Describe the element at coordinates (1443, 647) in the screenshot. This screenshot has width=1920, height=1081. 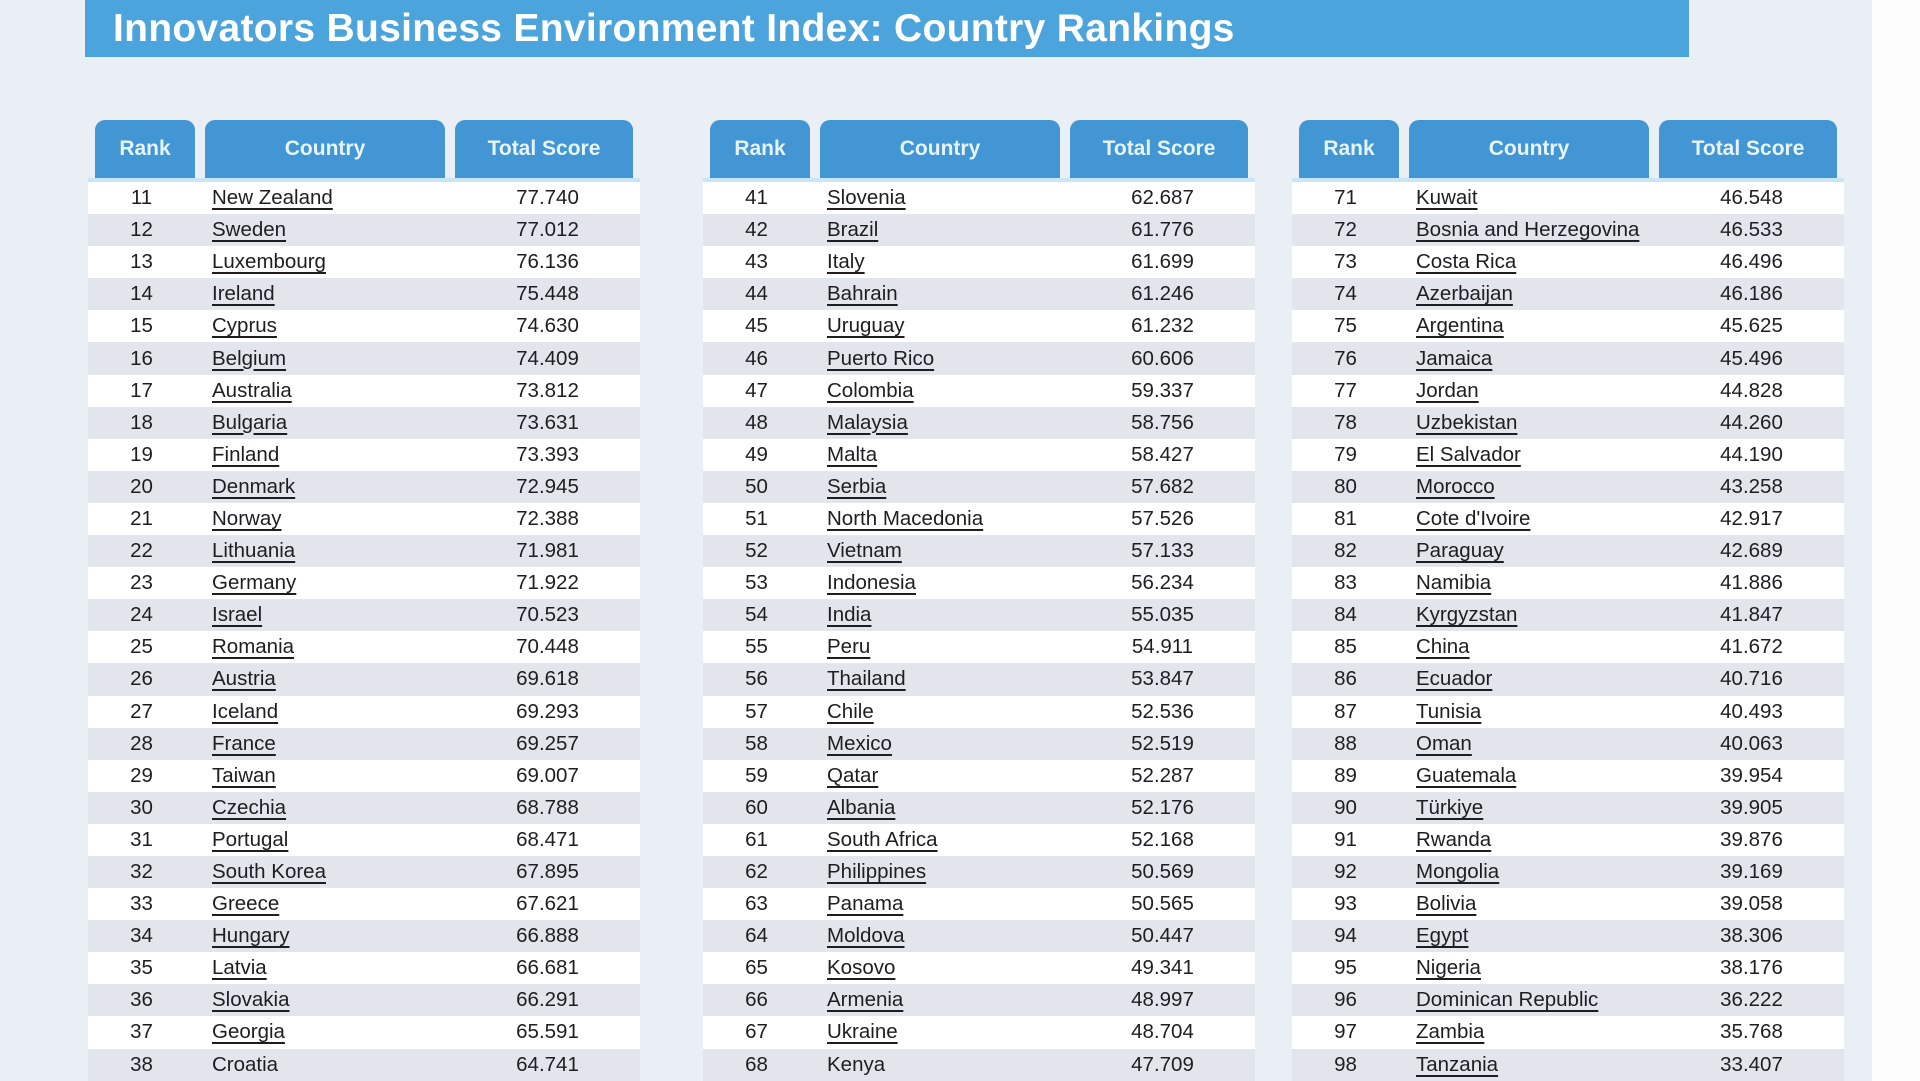
I see `country-link: China` at that location.